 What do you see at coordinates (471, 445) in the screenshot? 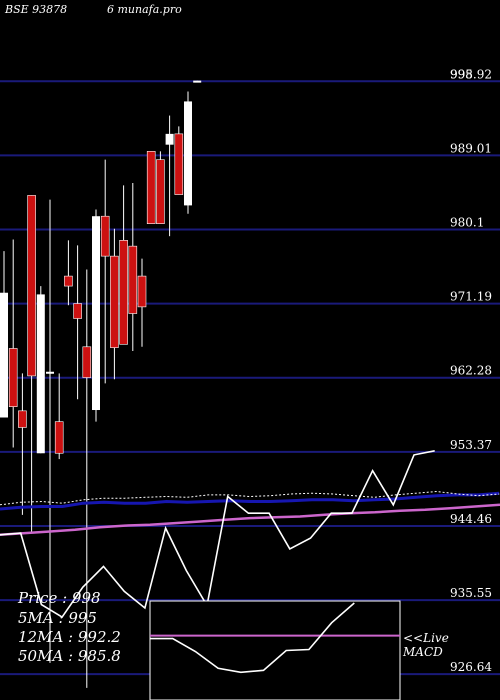
I see `y-tick-label: 953.37` at bounding box center [471, 445].